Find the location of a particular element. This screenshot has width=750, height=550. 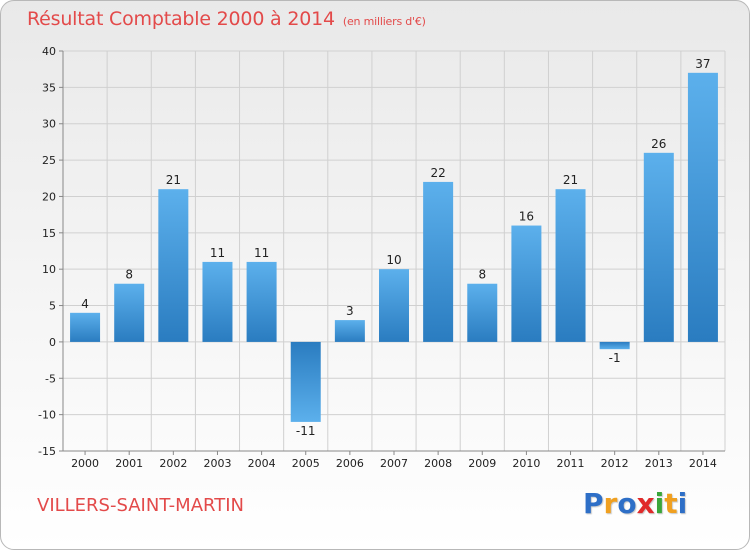

bar-2006 is located at coordinates (349, 331).